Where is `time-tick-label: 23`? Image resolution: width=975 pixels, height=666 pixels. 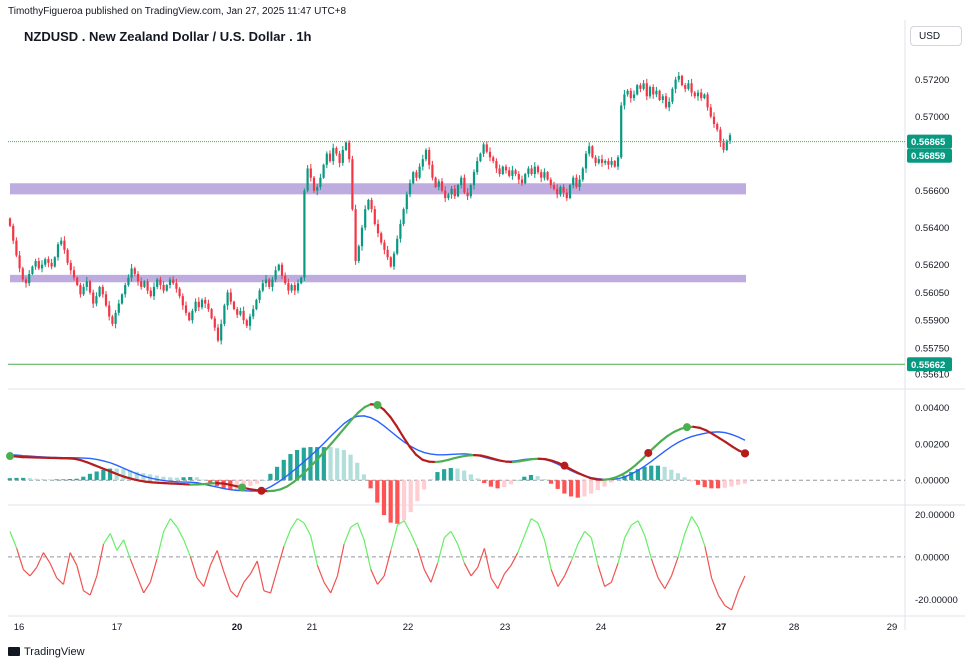
time-tick-label: 23 is located at coordinates (505, 627).